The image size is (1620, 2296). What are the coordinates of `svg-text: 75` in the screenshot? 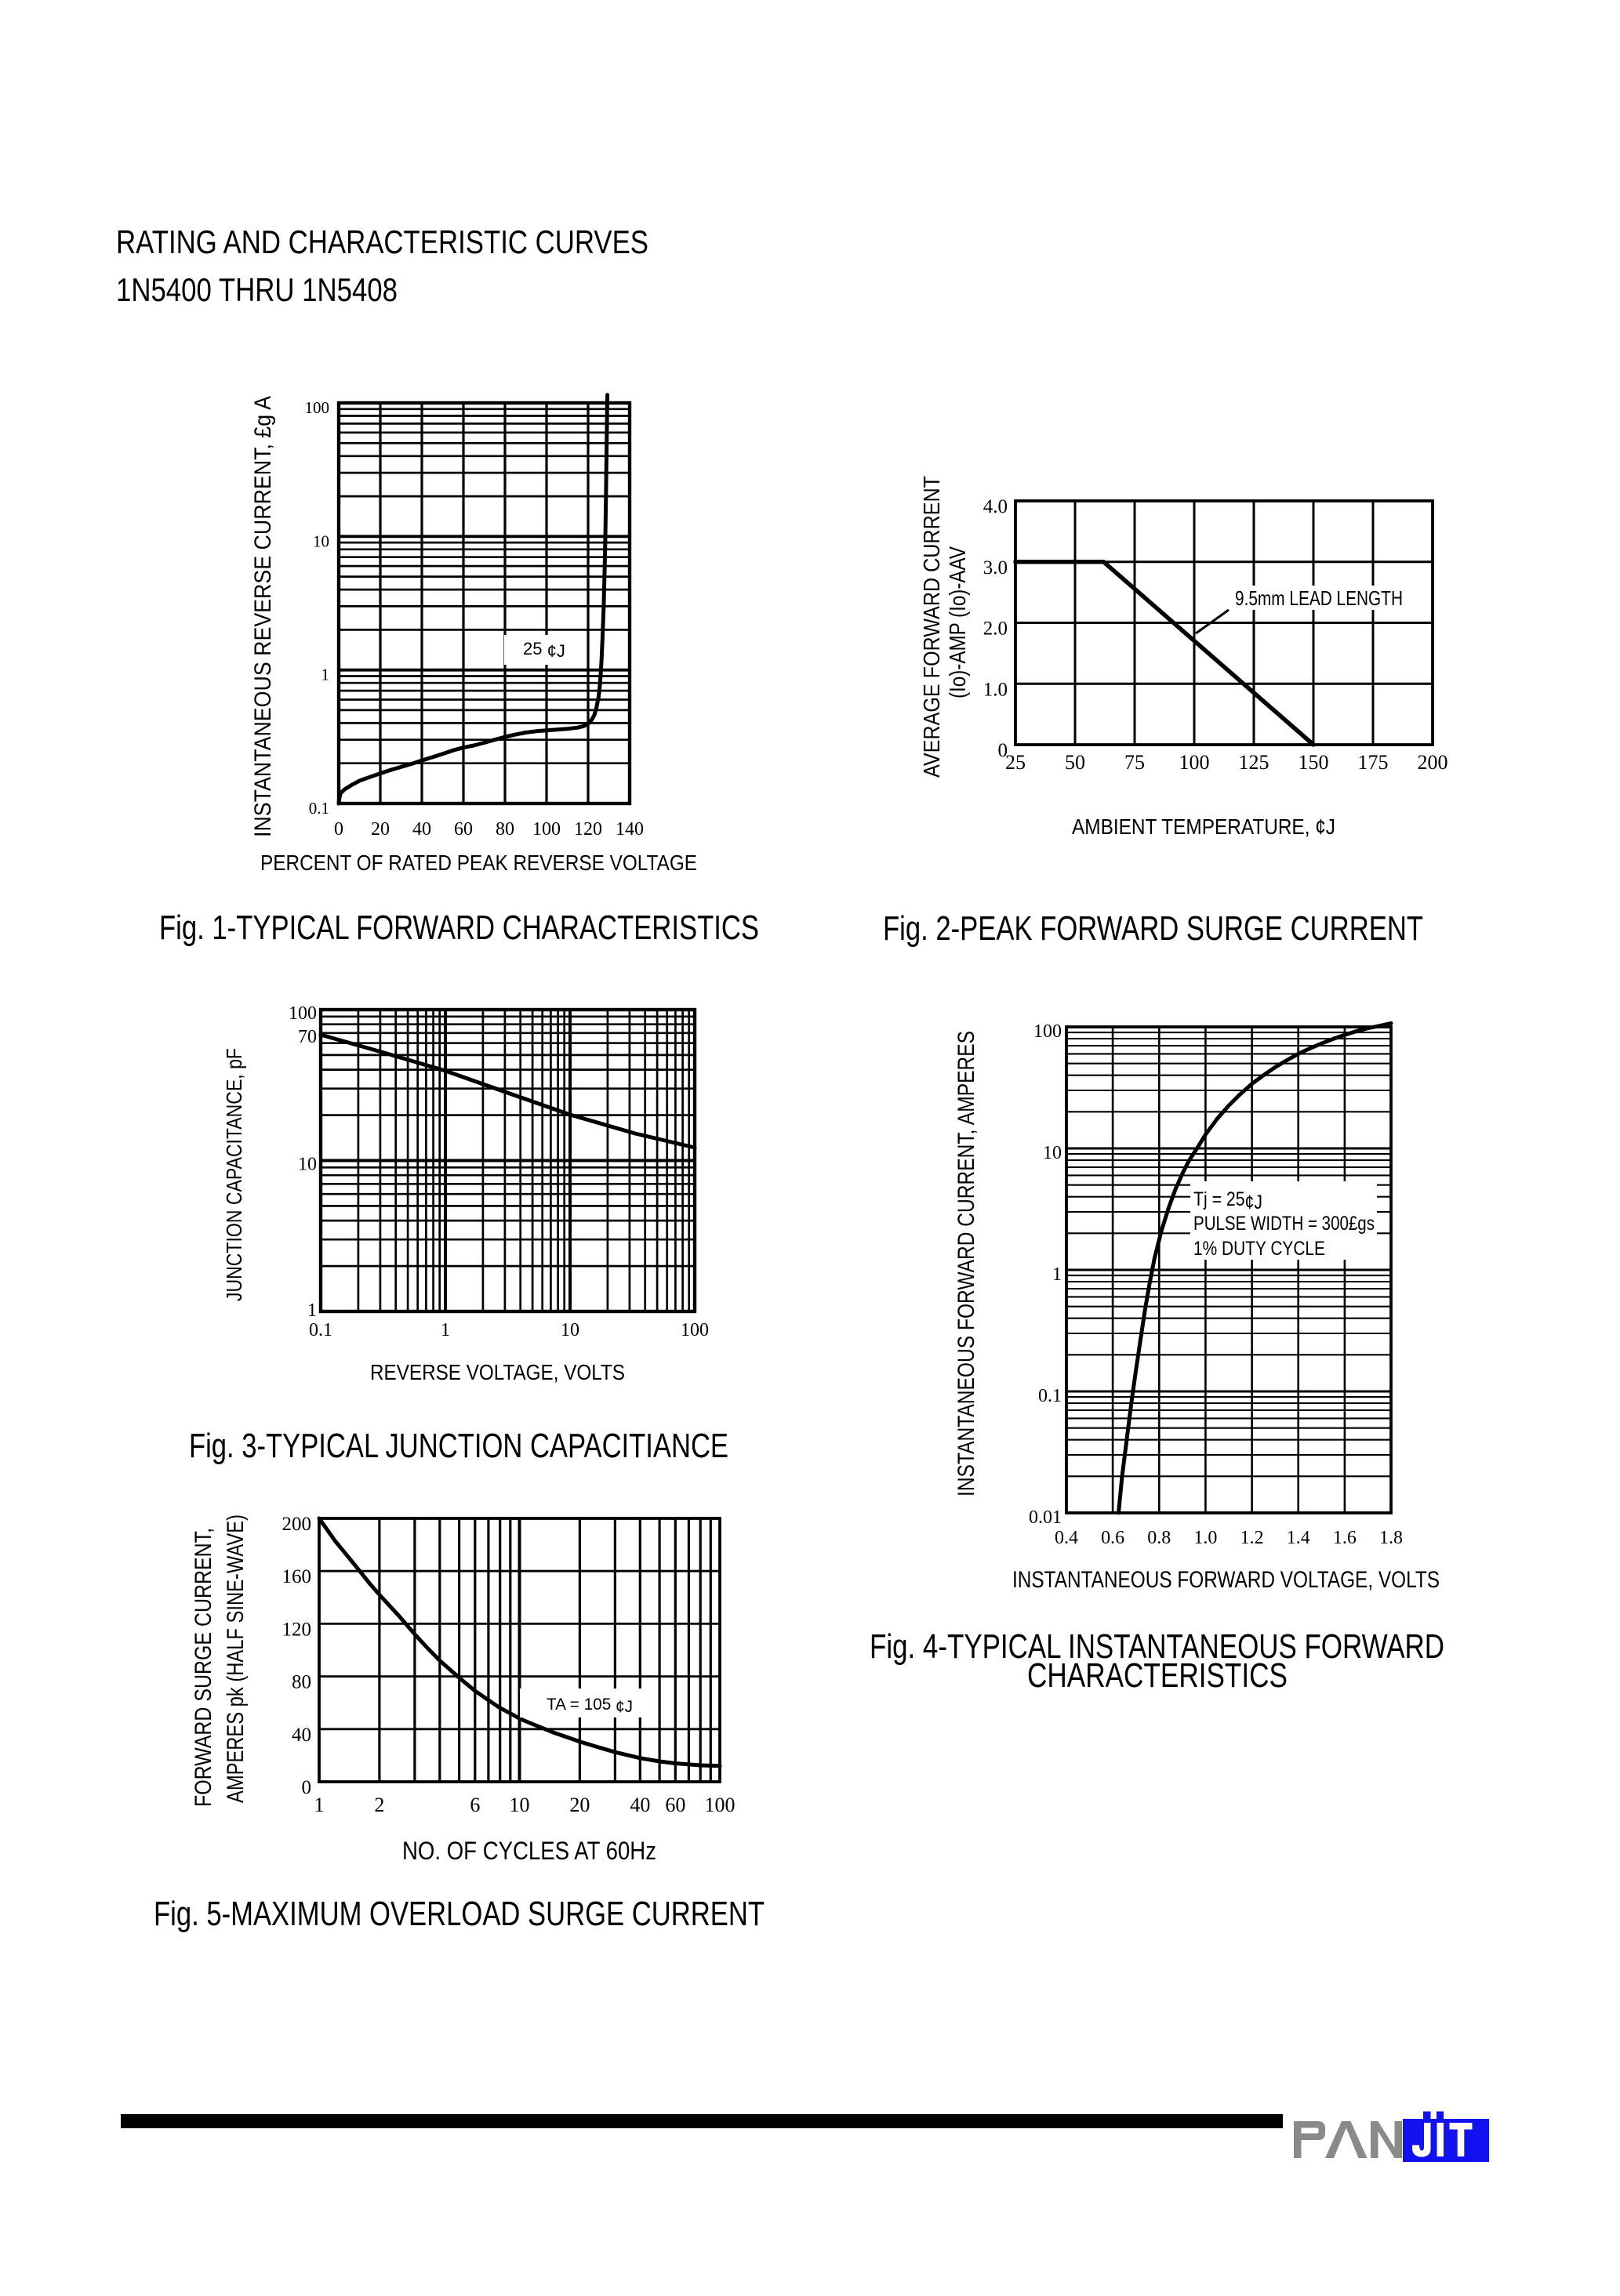 It's located at (1134, 762).